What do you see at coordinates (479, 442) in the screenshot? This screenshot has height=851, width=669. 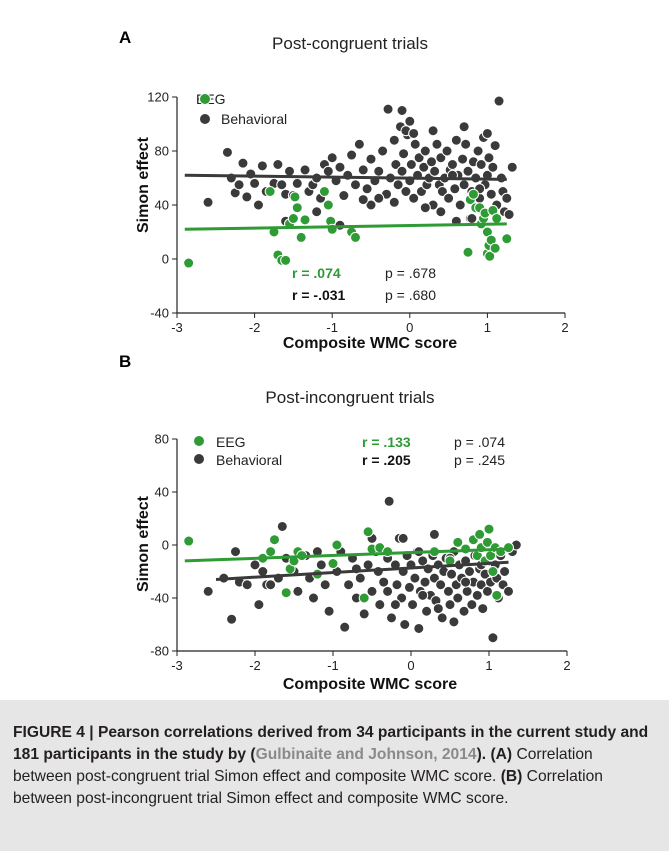 I see `annotation-b-eeg-p: p = .074` at bounding box center [479, 442].